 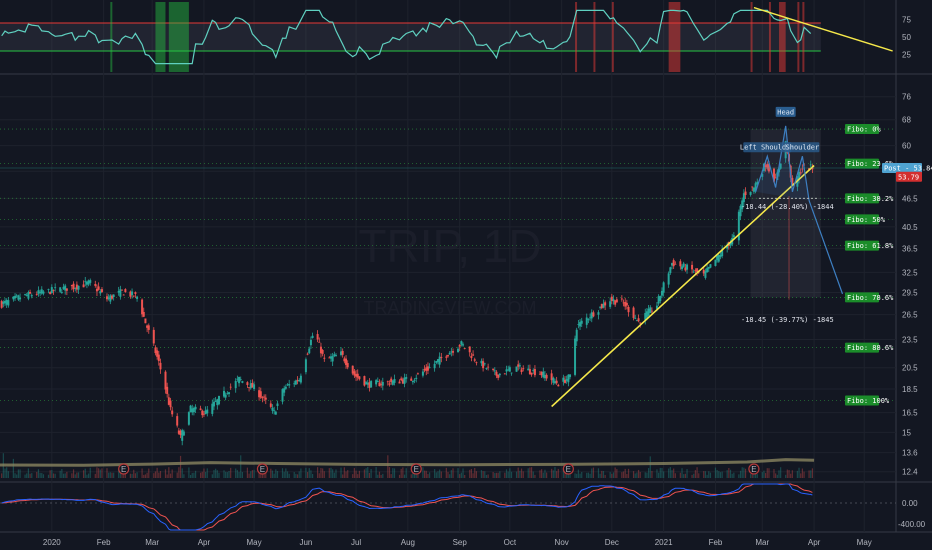 What do you see at coordinates (767, 147) in the screenshot?
I see `left-shoulder-tag` at bounding box center [767, 147].